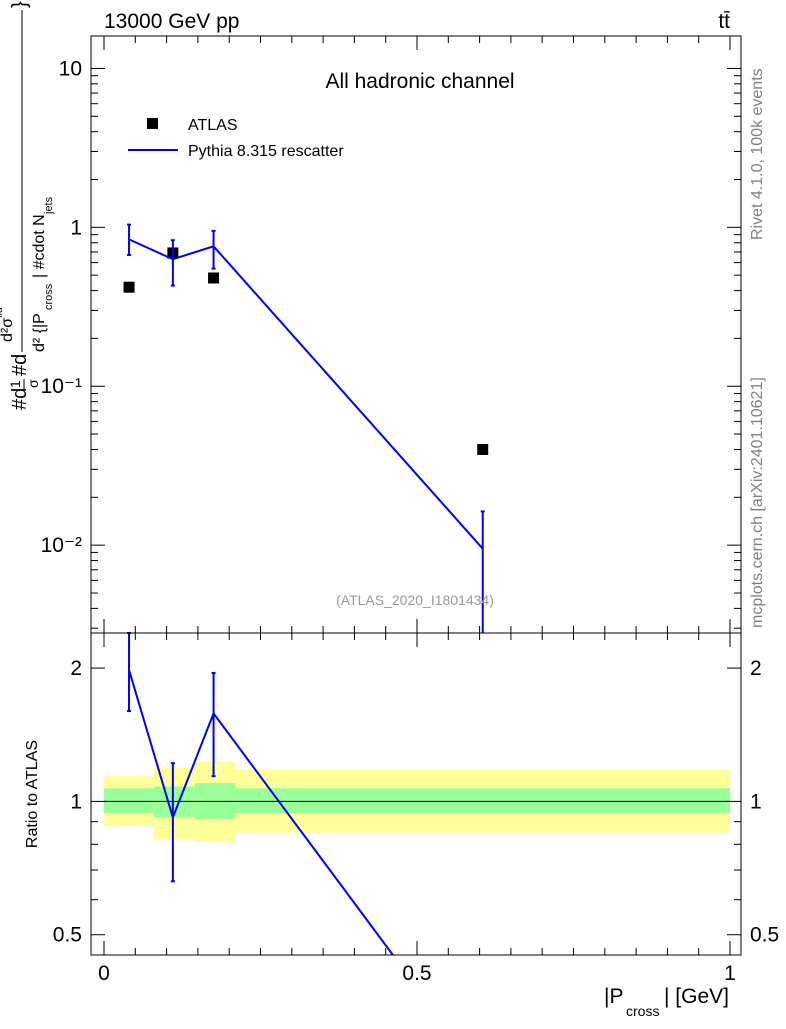 This screenshot has width=786, height=1029. I want to click on rivet-version-label: Rivet 4.1.0, 100k events, so click(757, 154).